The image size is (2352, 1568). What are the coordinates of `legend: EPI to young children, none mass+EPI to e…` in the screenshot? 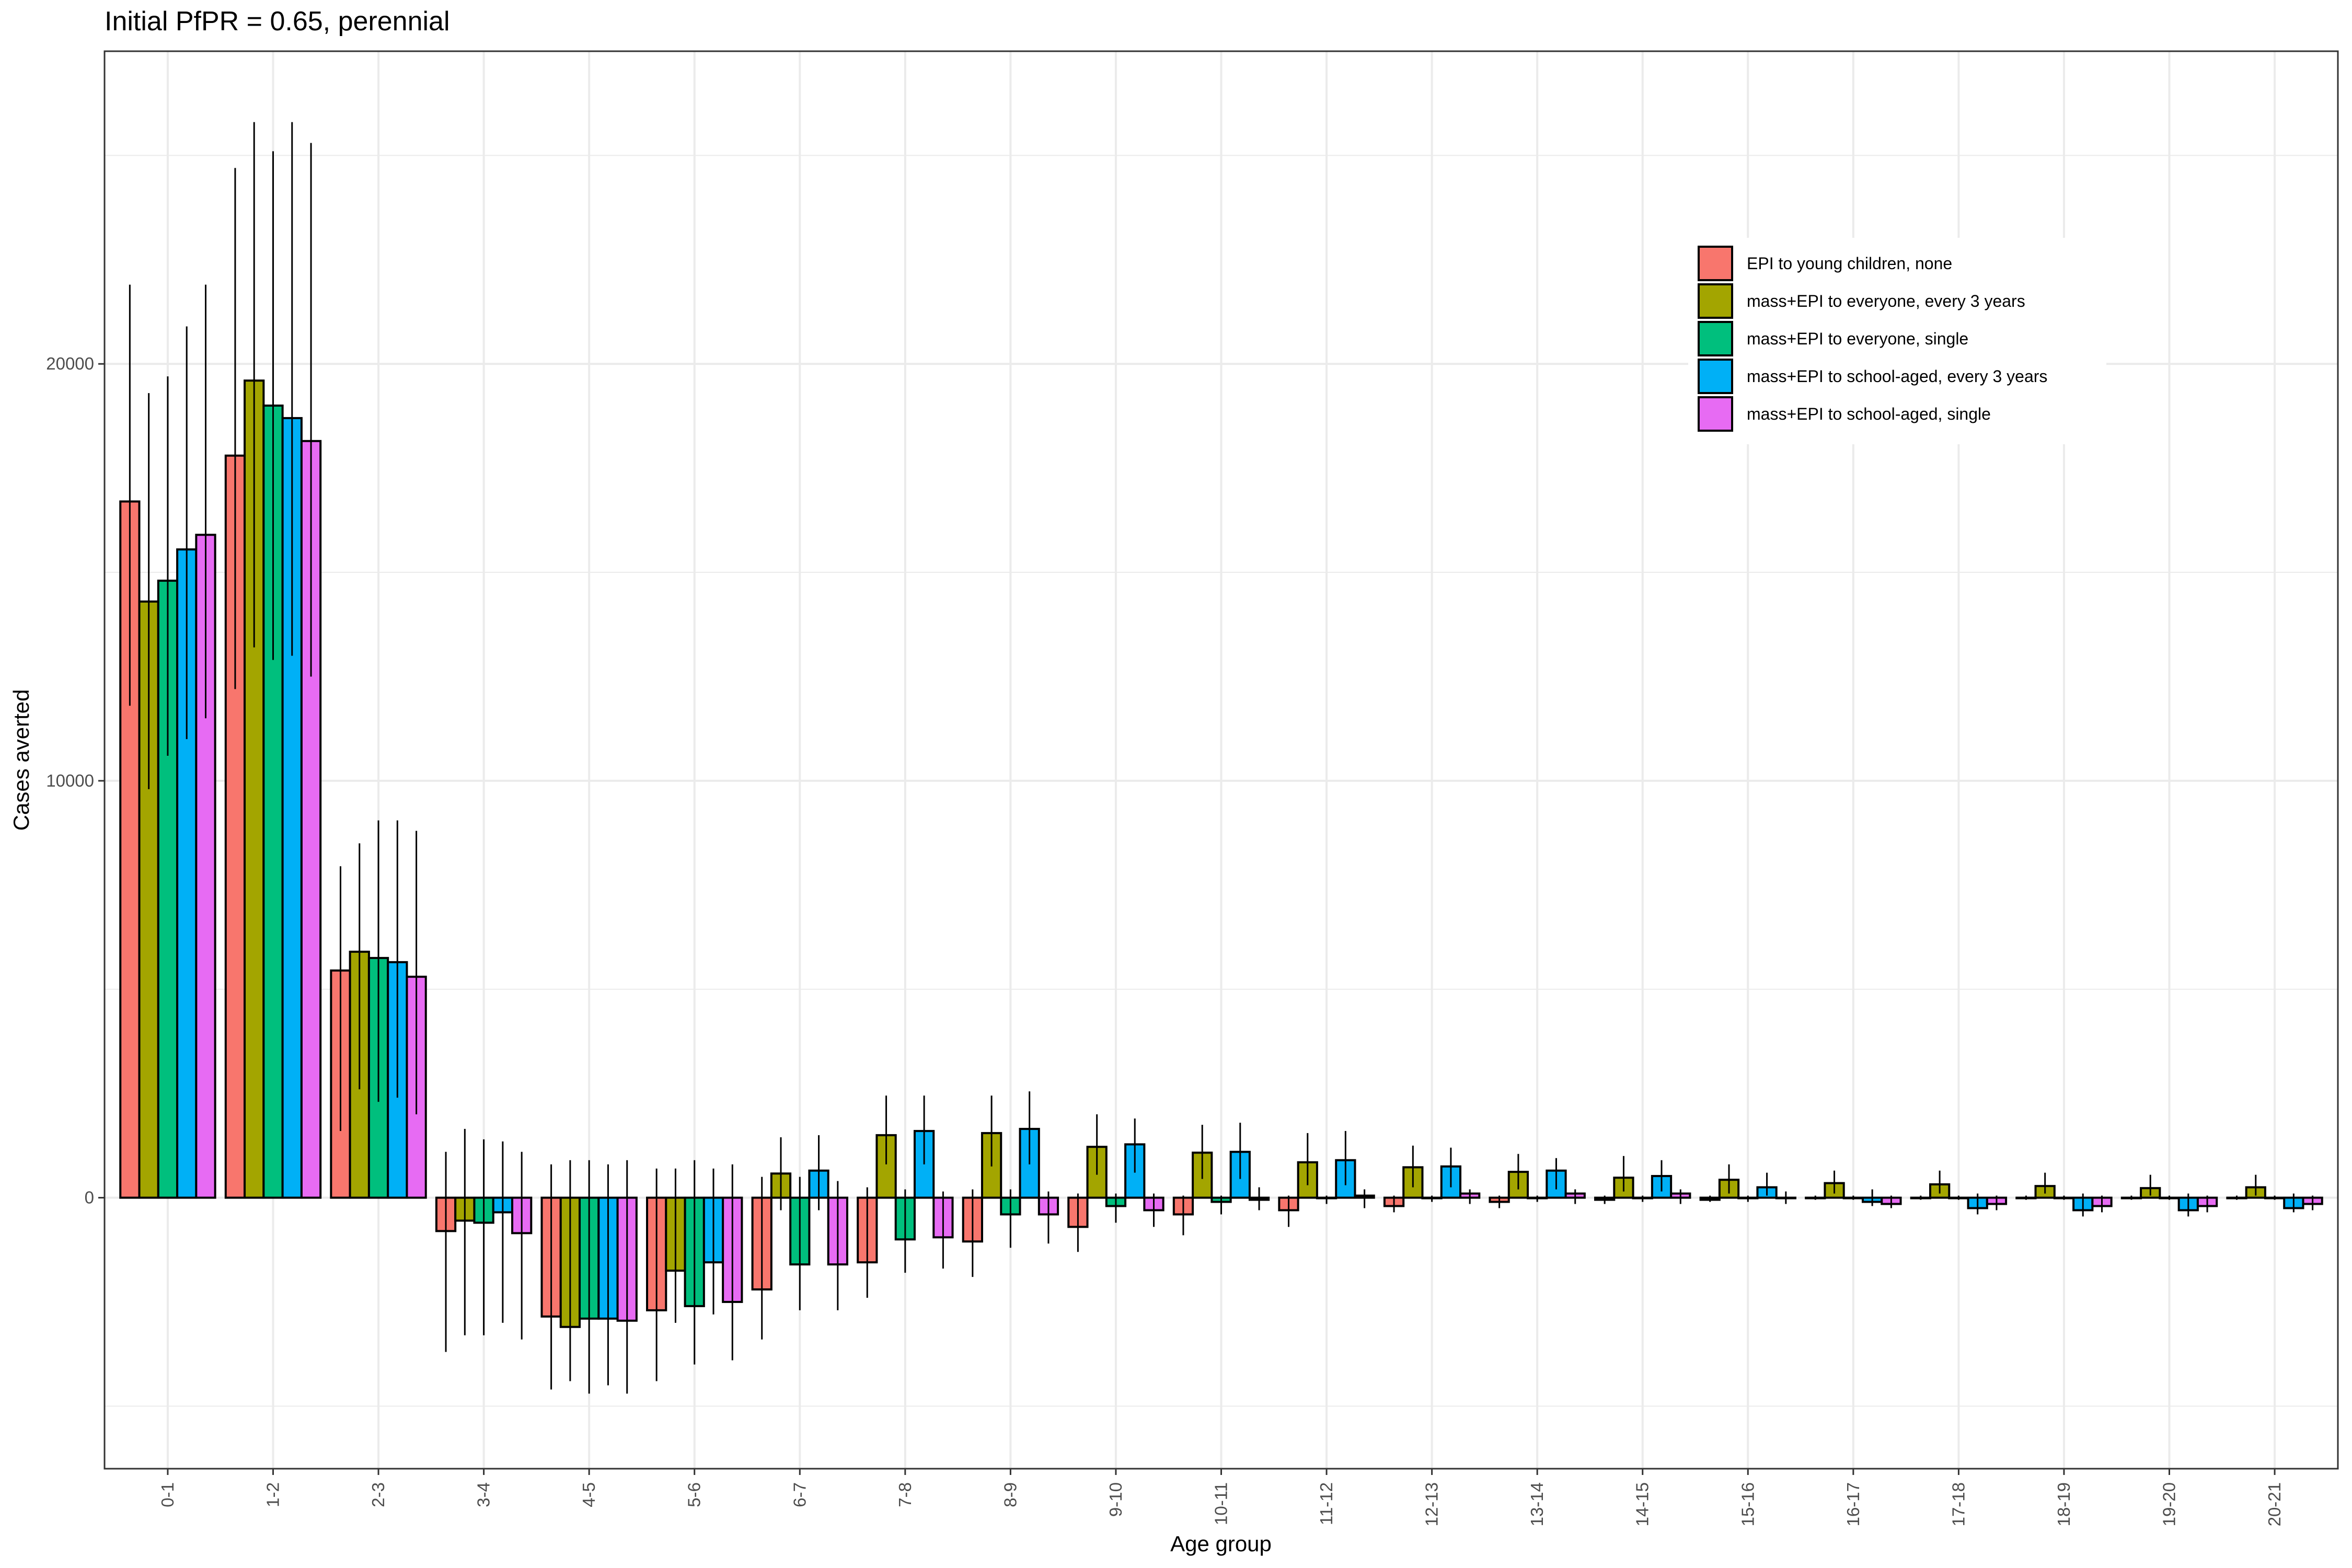 It's located at (1897, 341).